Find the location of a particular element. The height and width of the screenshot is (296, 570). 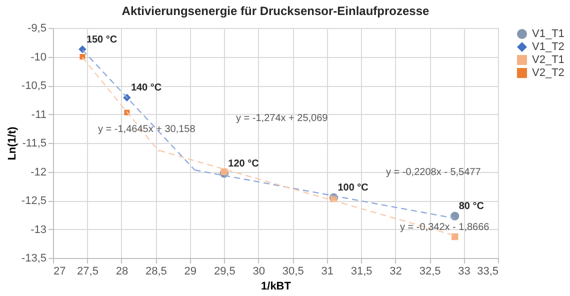

y-tick-label: -10,5 is located at coordinates (33, 86).